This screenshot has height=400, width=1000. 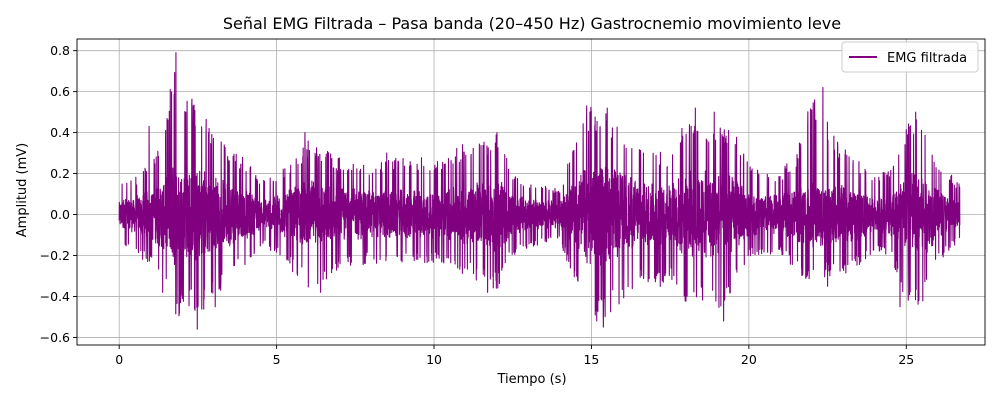 I want to click on y-tick-label: 0.4, so click(x=60, y=132).